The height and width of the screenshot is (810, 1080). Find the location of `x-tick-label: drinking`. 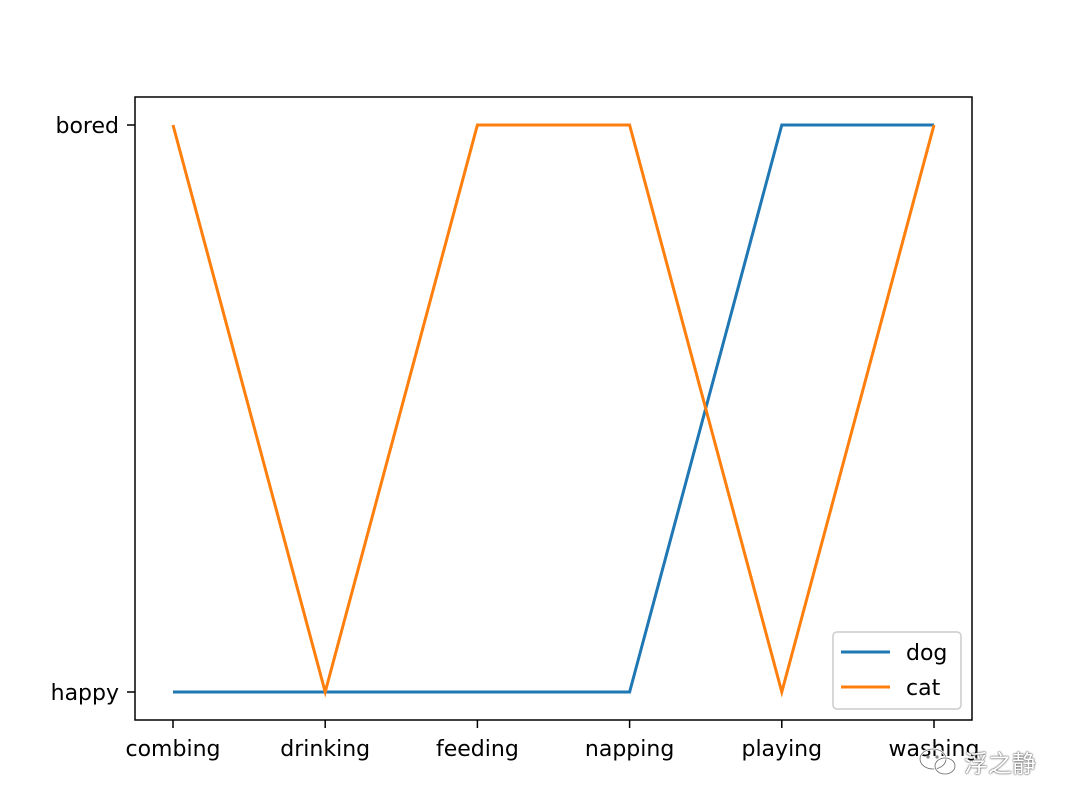

x-tick-label: drinking is located at coordinates (325, 749).